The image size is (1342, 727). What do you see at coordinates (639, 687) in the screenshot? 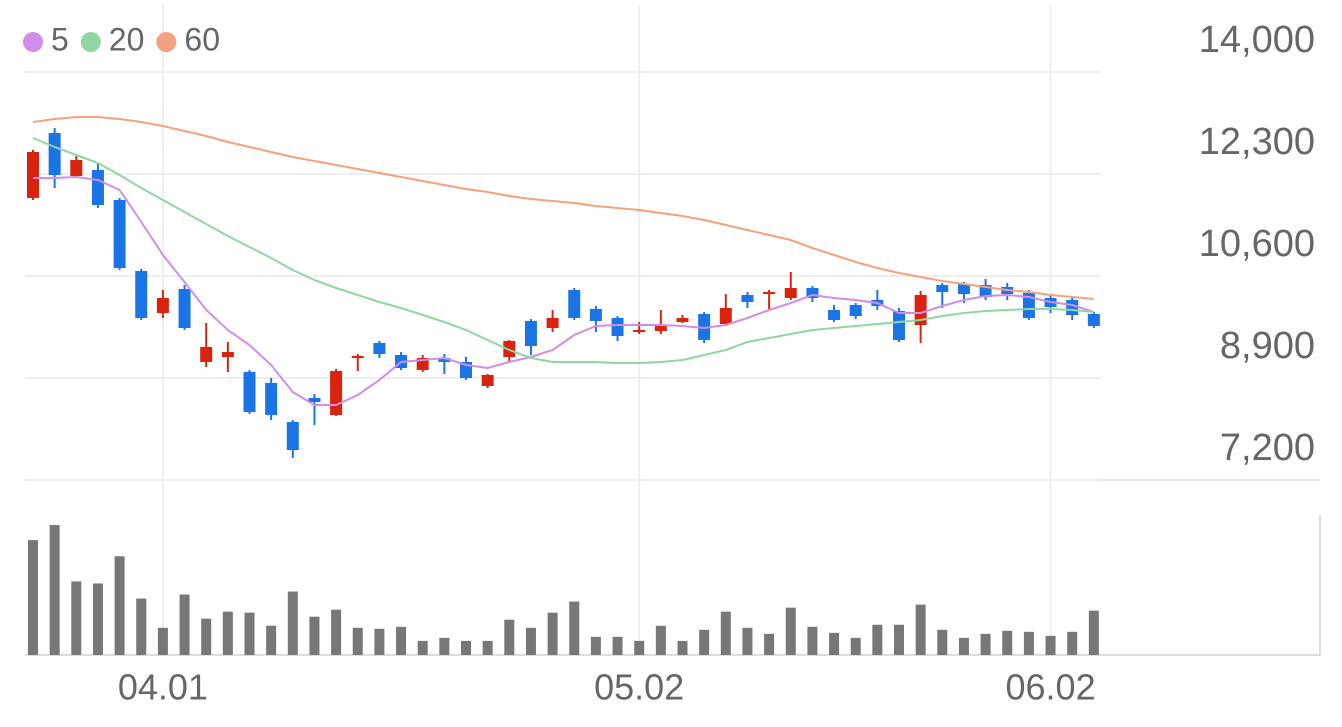
I see `x-tick-label: 05.02` at bounding box center [639, 687].